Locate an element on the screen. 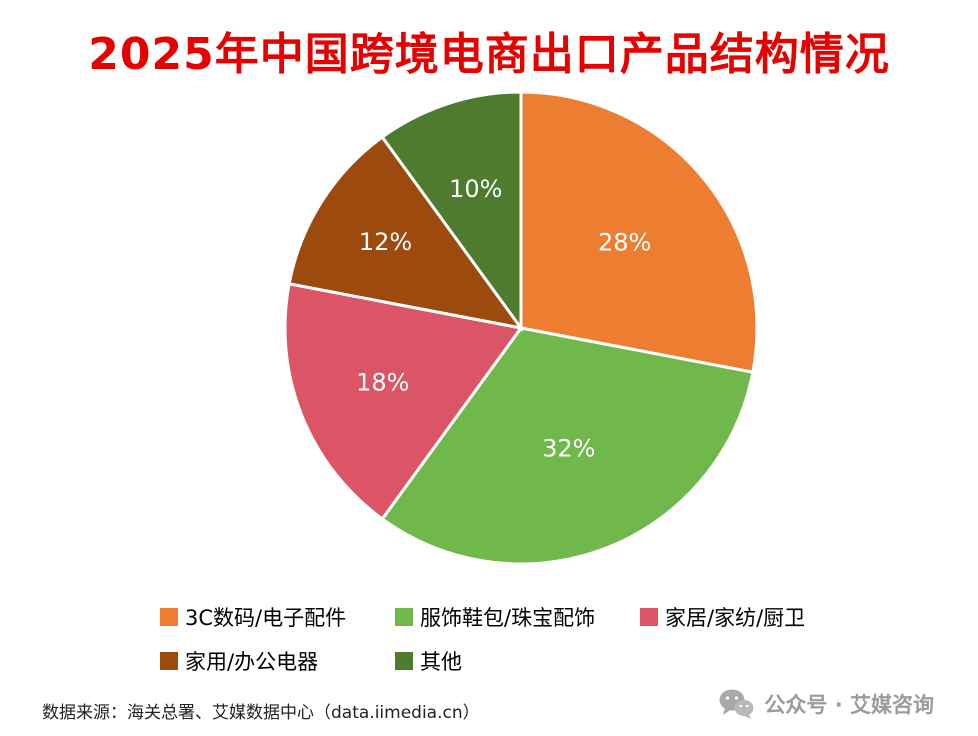 The width and height of the screenshot is (978, 736). pie-slice-label: 12% is located at coordinates (385, 242).